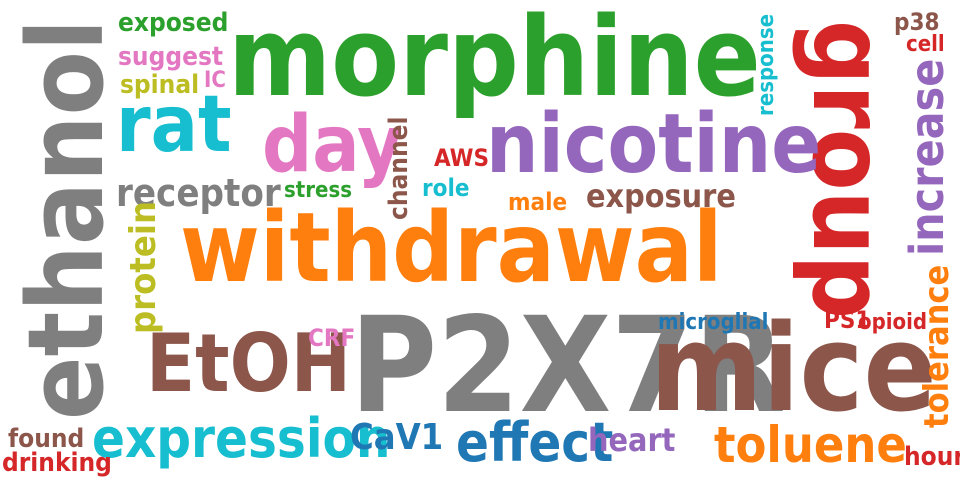 This screenshot has height=480, width=960. Describe the element at coordinates (925, 44) in the screenshot. I see `word-cell: cell` at that location.